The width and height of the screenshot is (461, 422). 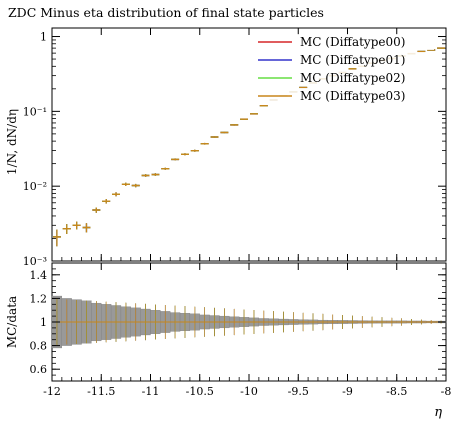 I want to click on ratio-y-tick-label: 1, so click(x=43, y=322).